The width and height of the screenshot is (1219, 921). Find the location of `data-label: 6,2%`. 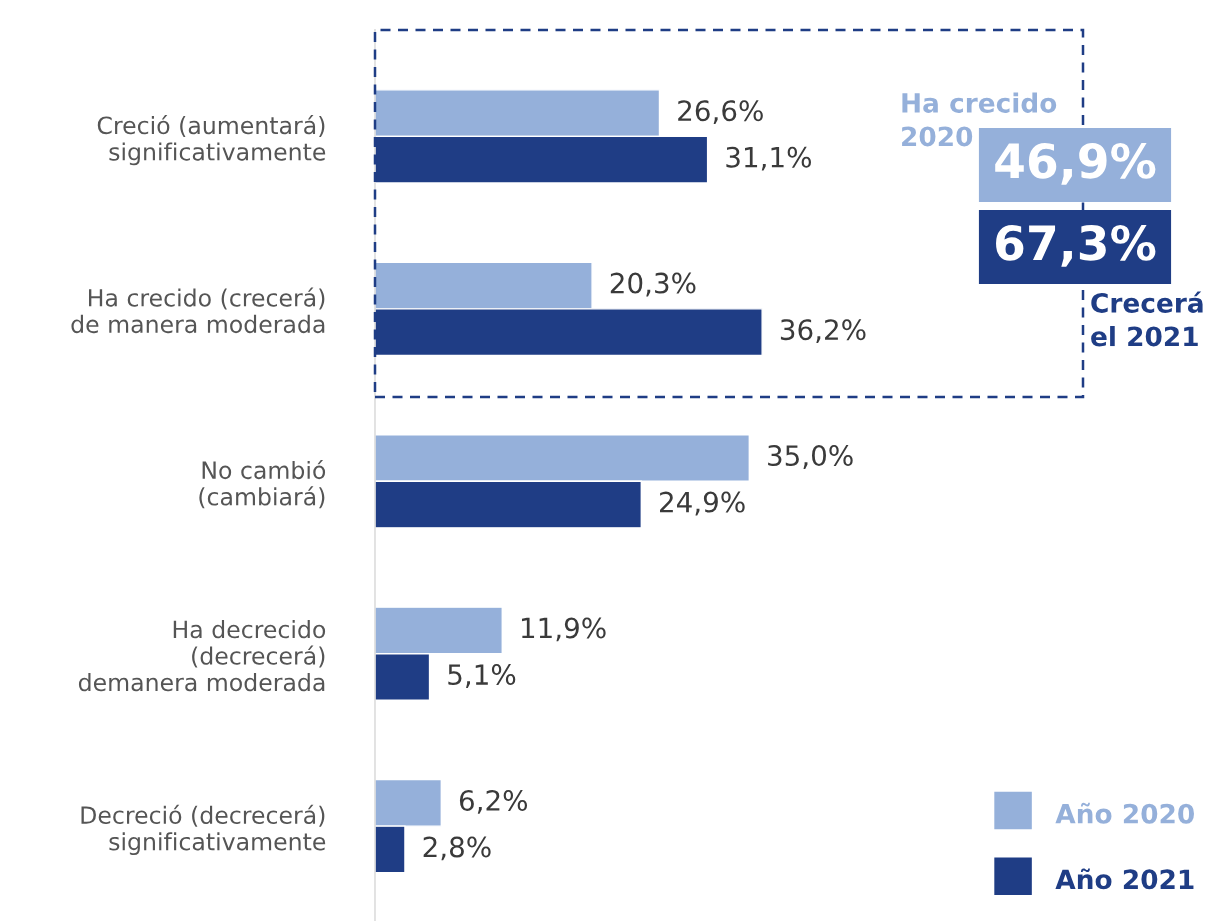

data-label: 6,2% is located at coordinates (493, 801).